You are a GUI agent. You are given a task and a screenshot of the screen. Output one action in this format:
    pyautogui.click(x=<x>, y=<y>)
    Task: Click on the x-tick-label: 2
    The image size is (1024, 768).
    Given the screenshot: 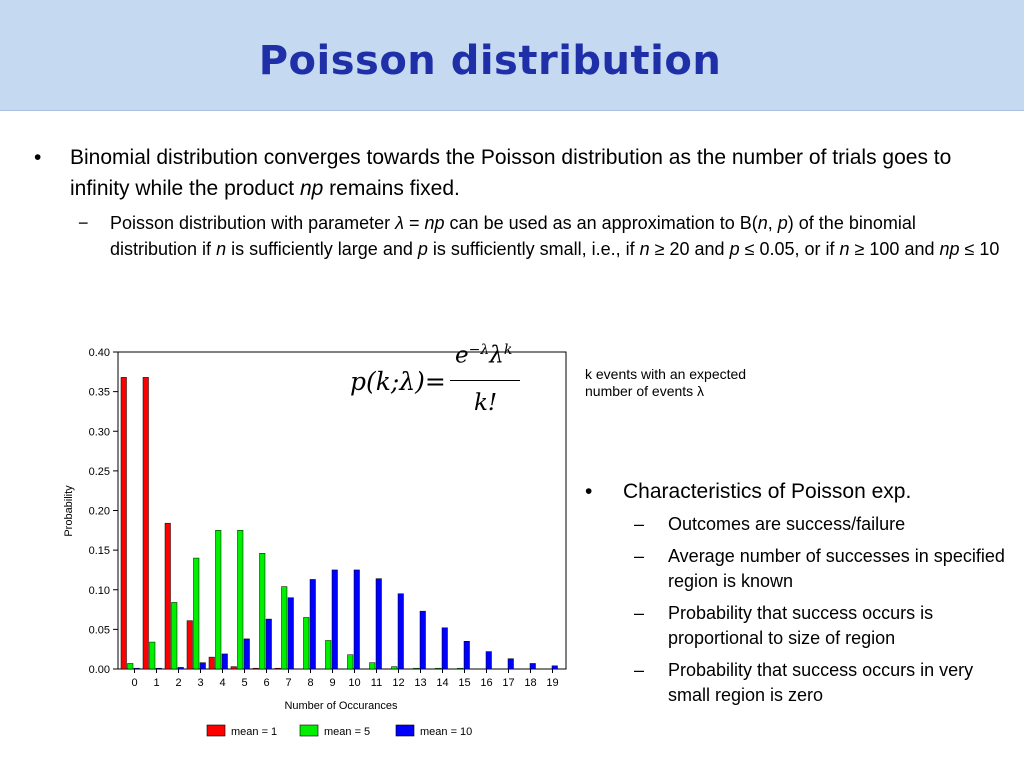 What is the action you would take?
    pyautogui.click(x=178, y=683)
    